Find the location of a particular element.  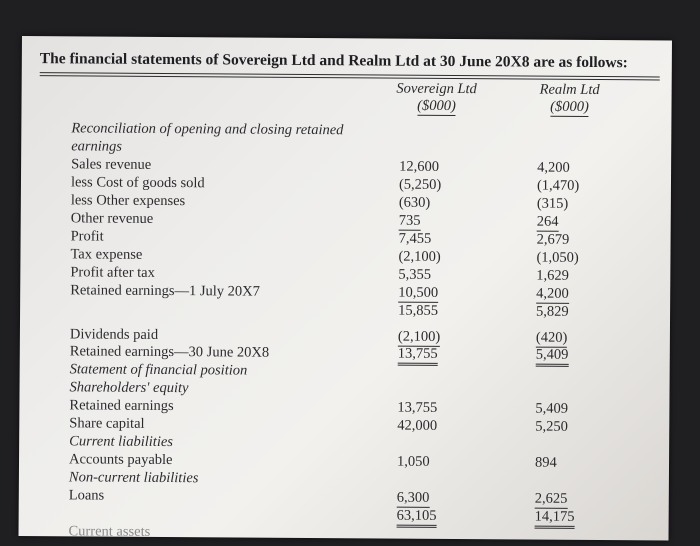

sovereign-value: 5,355 is located at coordinates (415, 274).